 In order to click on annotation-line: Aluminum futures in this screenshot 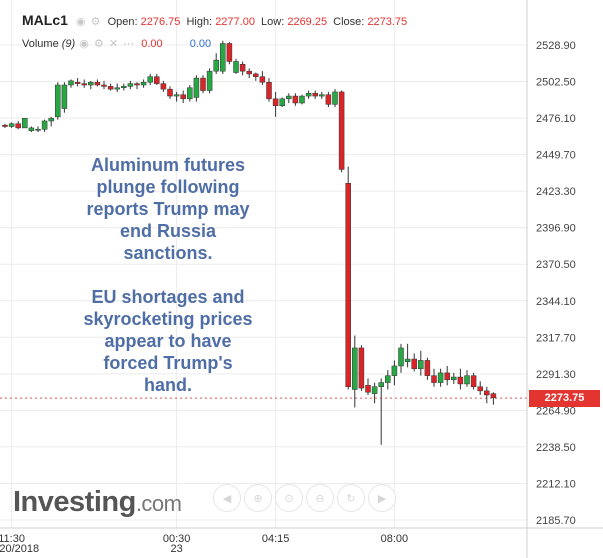, I will do `click(167, 165)`.